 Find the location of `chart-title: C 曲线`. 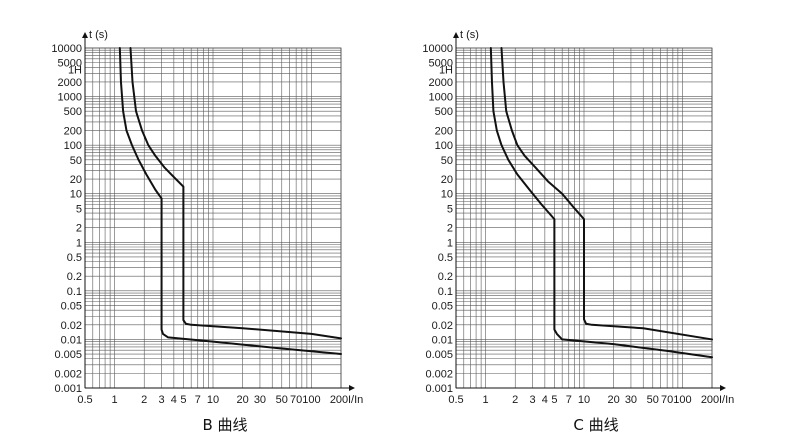

chart-title: C 曲线 is located at coordinates (595, 425).